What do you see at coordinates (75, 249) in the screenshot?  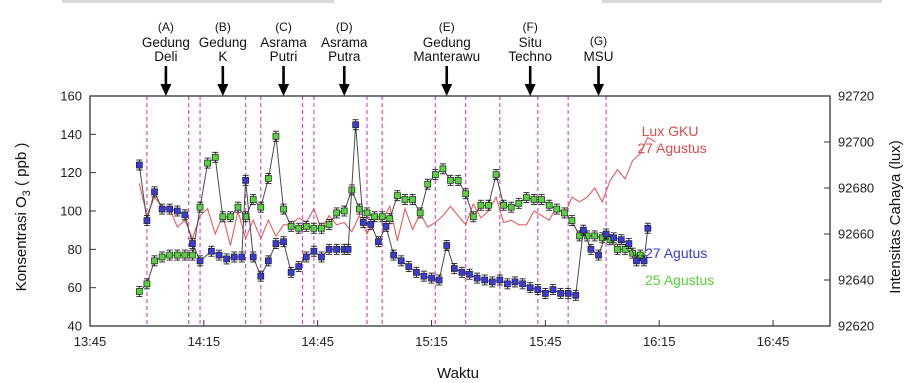 I see `y-left-tick-label: 80` at bounding box center [75, 249].